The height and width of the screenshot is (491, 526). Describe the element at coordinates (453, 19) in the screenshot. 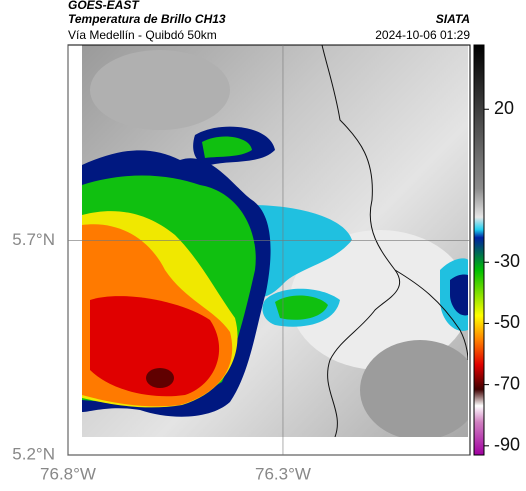

I see `org: SIATA` at that location.